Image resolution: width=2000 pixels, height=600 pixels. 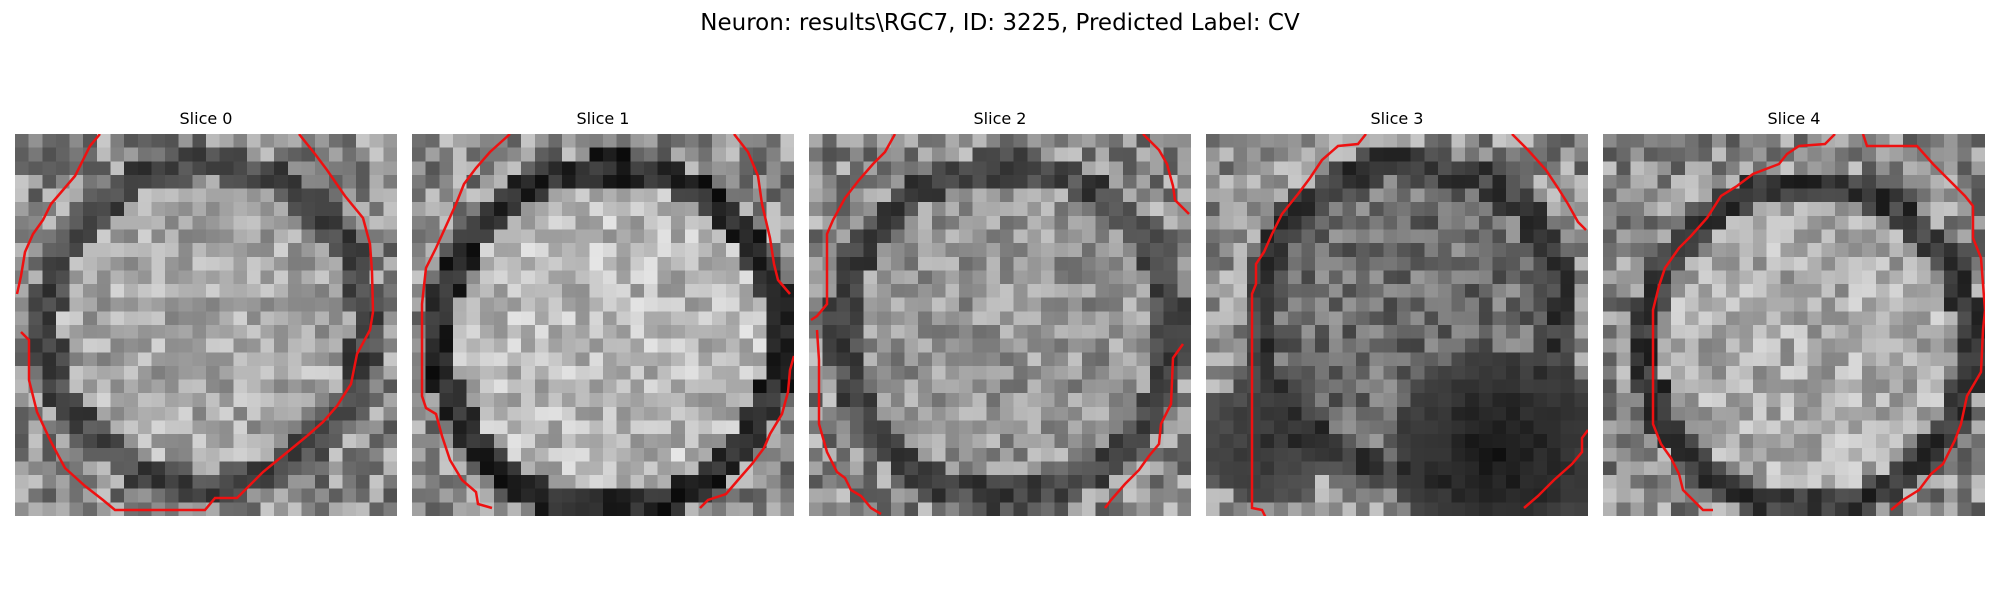 What do you see at coordinates (603, 118) in the screenshot?
I see `slice-1-title: Slice 1` at bounding box center [603, 118].